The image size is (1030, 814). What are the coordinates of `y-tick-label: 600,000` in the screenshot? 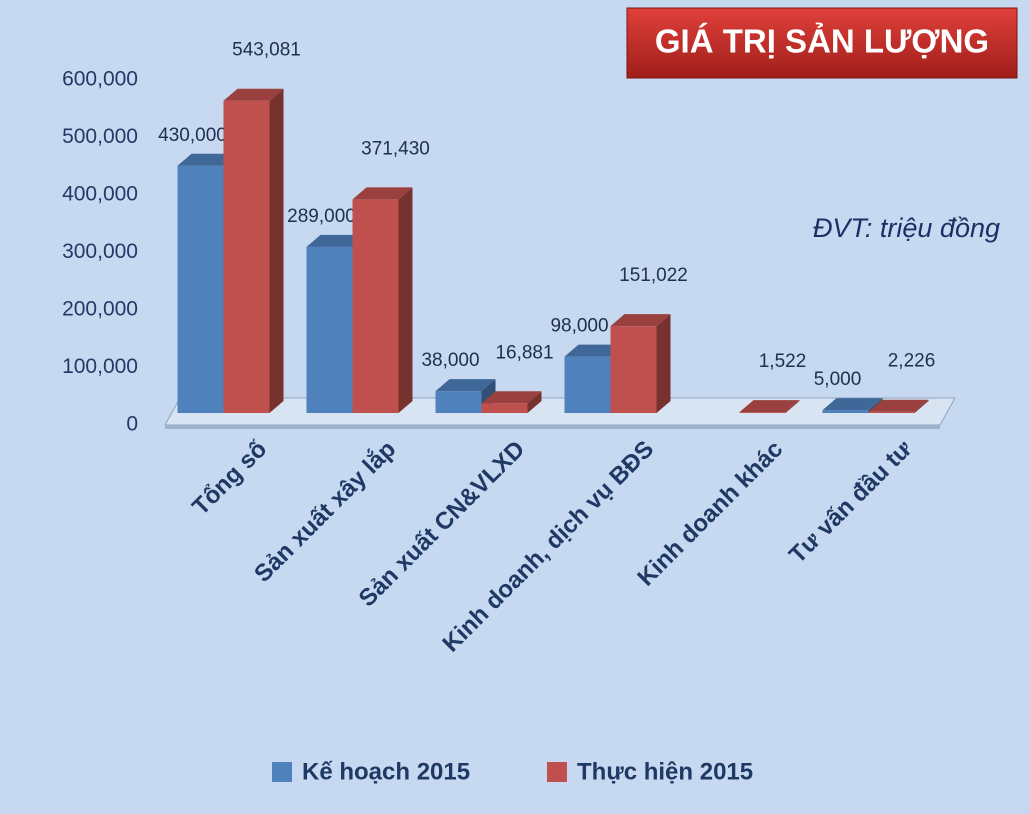 It's located at (100, 79).